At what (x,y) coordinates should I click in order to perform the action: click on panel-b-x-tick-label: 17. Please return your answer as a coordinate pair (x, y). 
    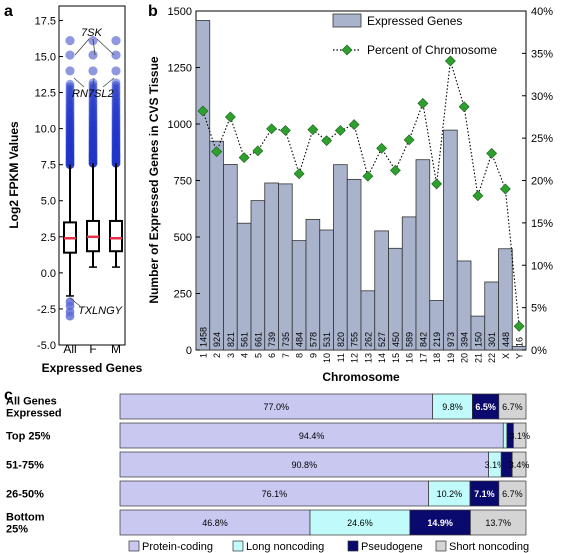
    Looking at the image, I should click on (423, 358).